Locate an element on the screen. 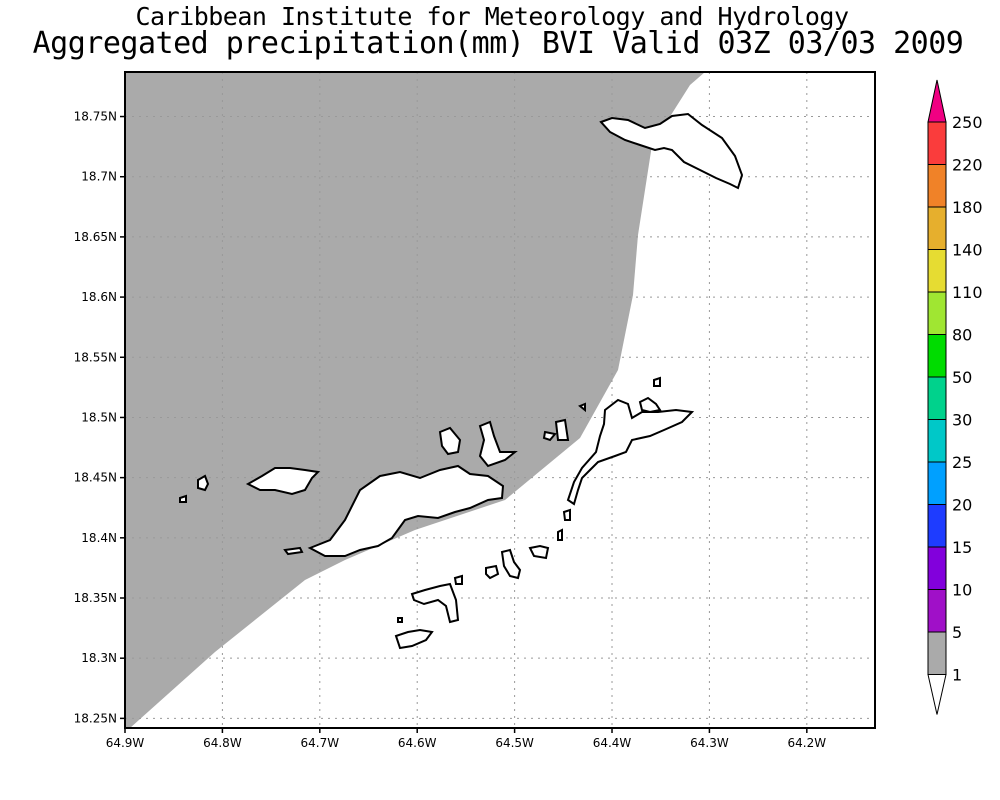 Image resolution: width=1000 pixels, height=800 pixels. lat-tick-label: 18.6N is located at coordinates (99, 297).